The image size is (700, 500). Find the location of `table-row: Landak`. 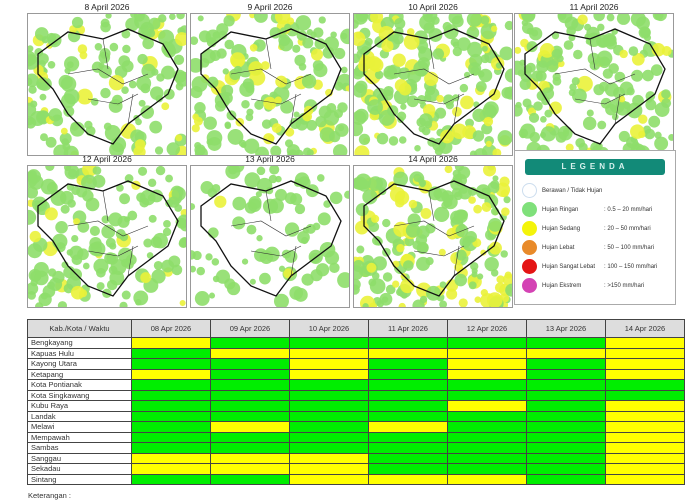

table-row: Landak is located at coordinates (356, 416).